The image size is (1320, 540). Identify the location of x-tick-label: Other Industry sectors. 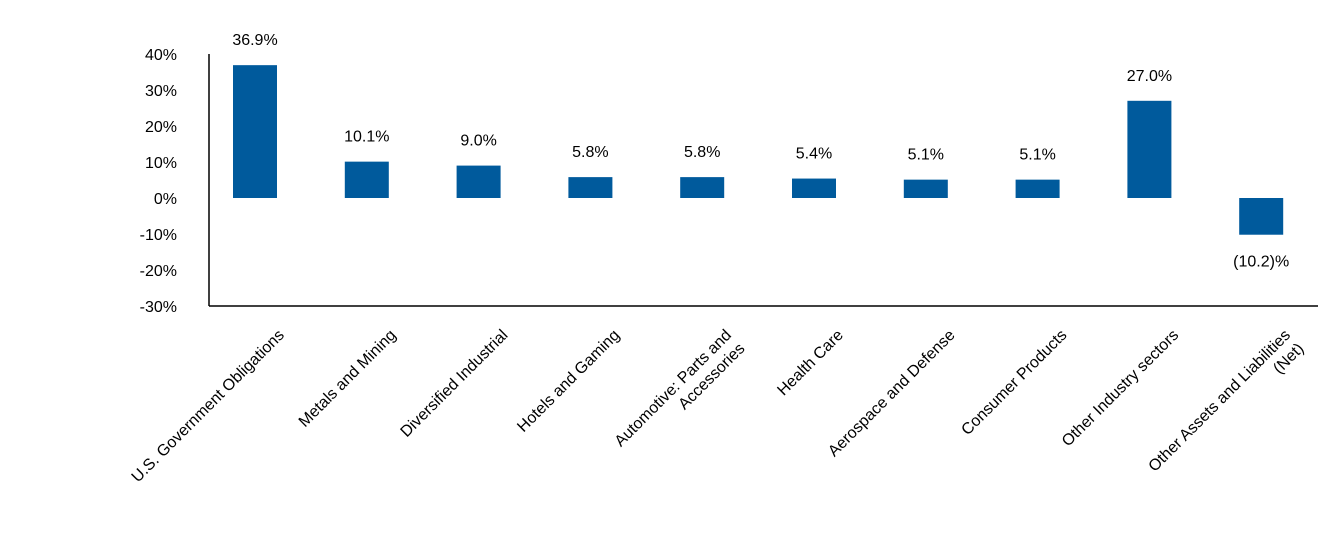
(1120, 388).